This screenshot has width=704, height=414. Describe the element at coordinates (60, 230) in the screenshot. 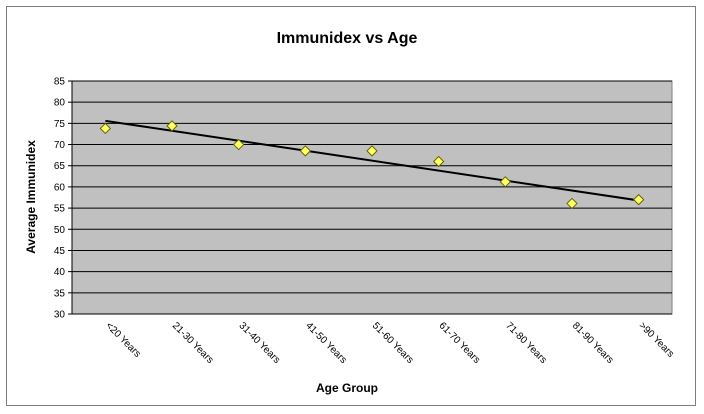

I see `y-tick-label: 50` at that location.